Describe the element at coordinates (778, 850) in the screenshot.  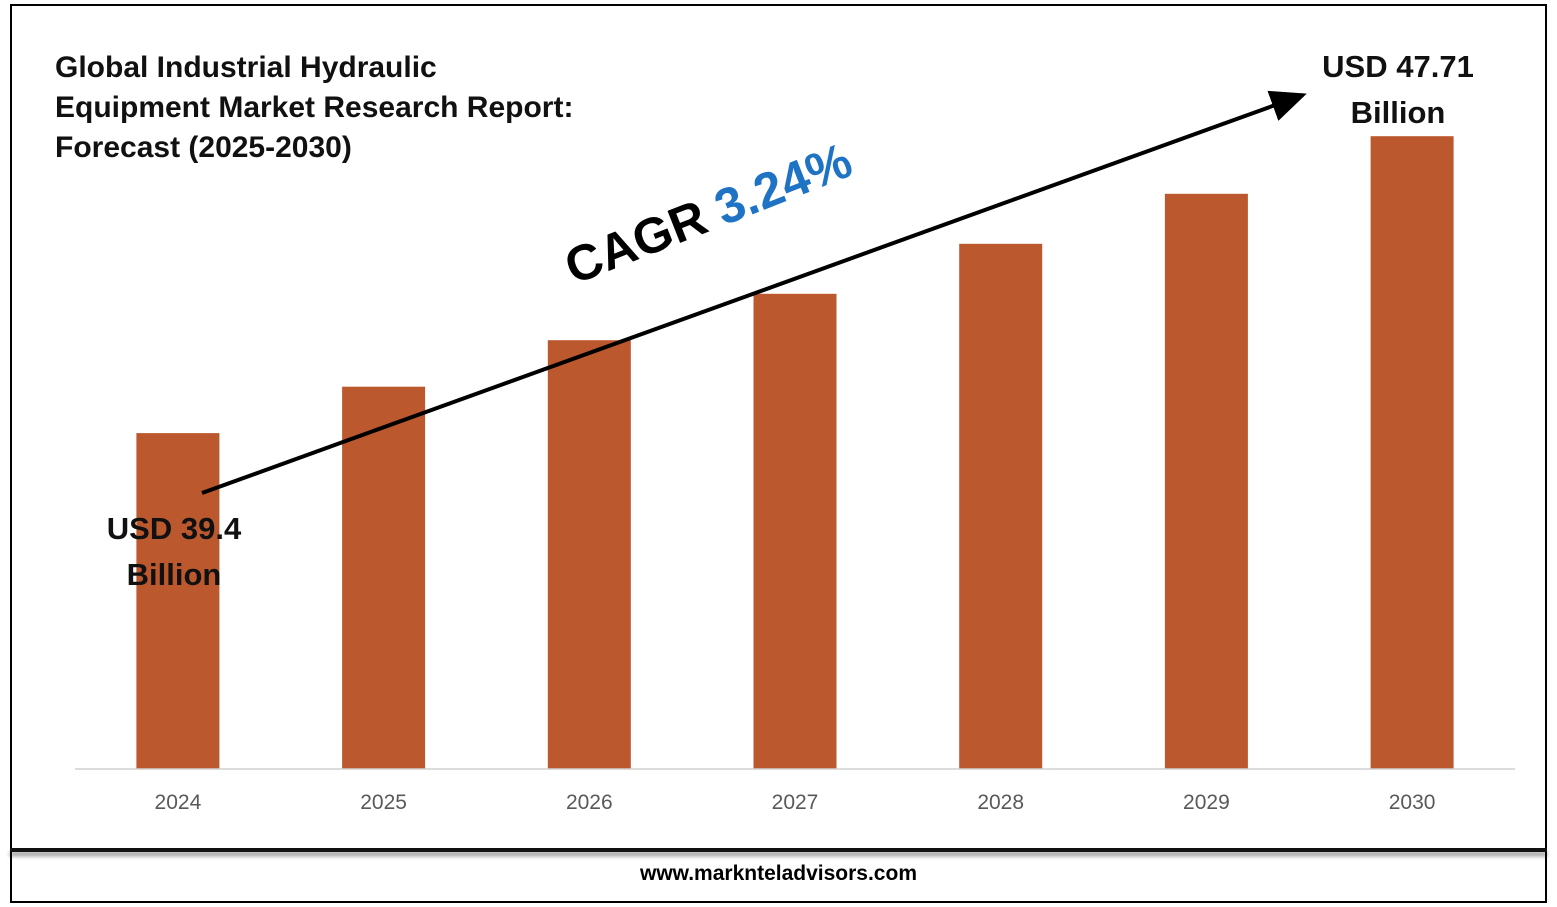
I see `footer-divider` at that location.